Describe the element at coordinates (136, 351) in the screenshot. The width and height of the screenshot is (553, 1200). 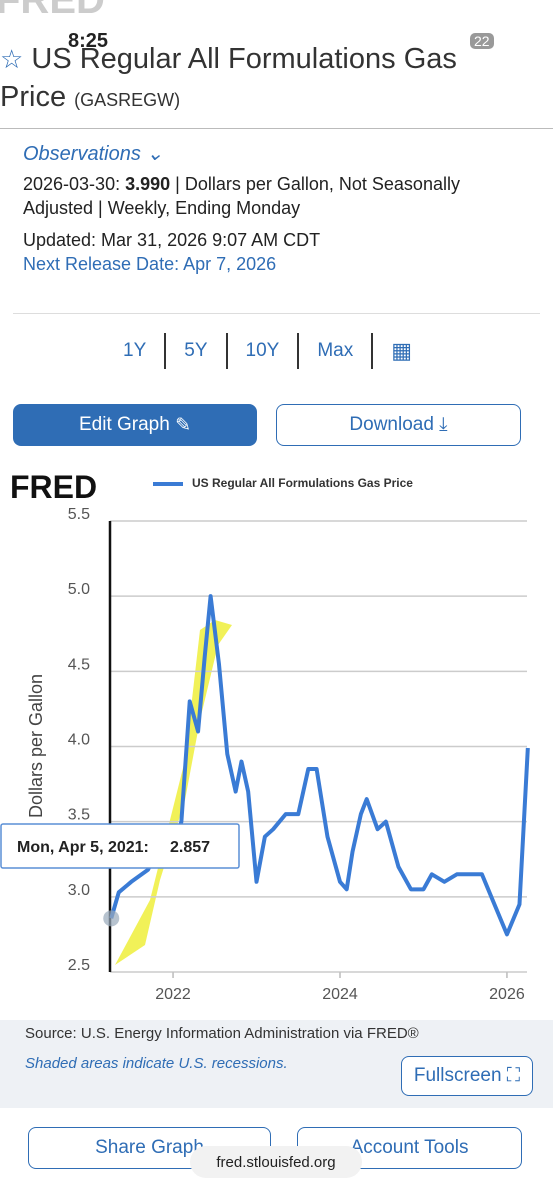
I see `range-button: 1Y` at that location.